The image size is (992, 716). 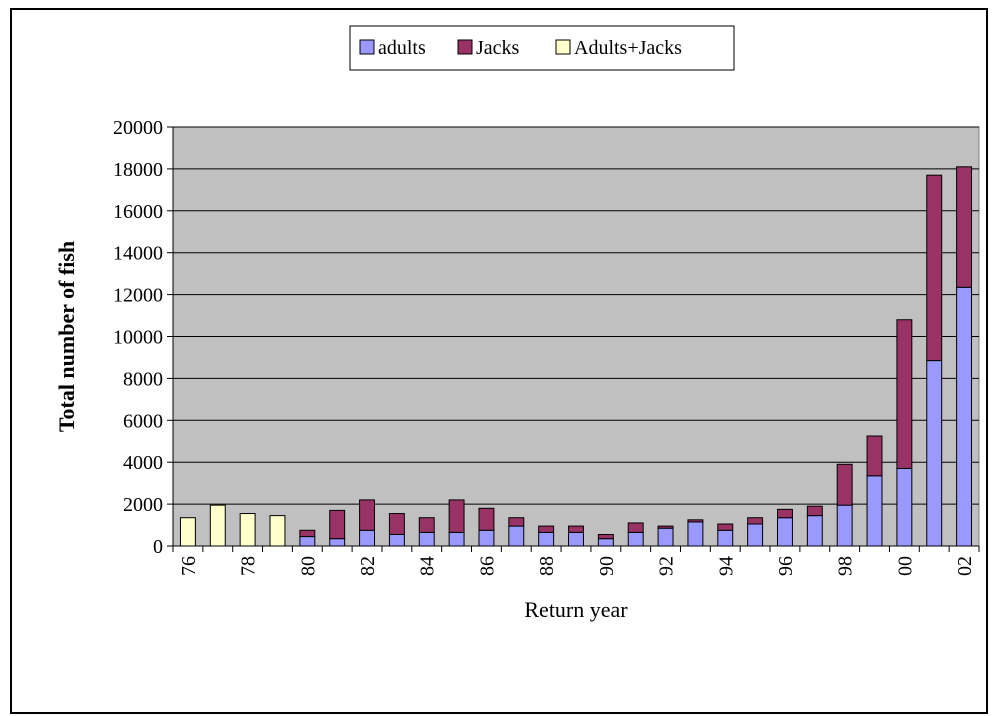 I want to click on x-tick-labels: 76 78 80 82 84 86 88 90 92 94 96 98 00 02, so click(x=577, y=566).